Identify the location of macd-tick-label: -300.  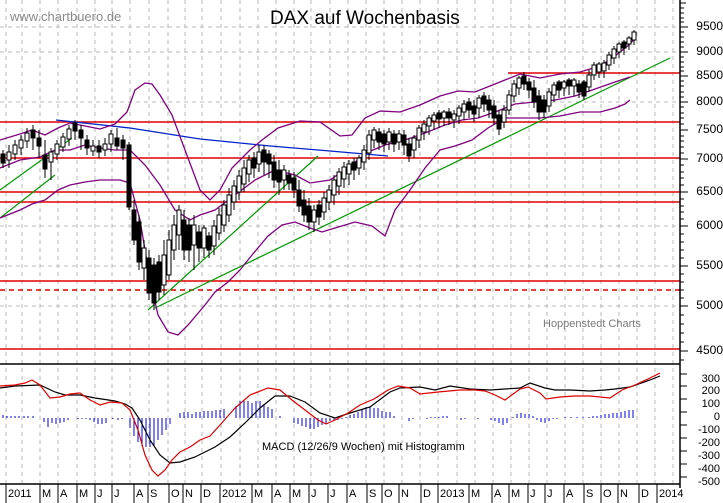
(708, 456).